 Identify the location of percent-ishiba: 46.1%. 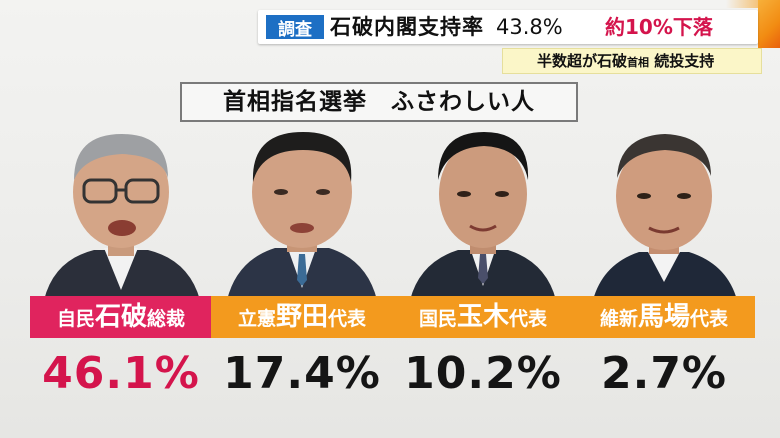
(121, 373).